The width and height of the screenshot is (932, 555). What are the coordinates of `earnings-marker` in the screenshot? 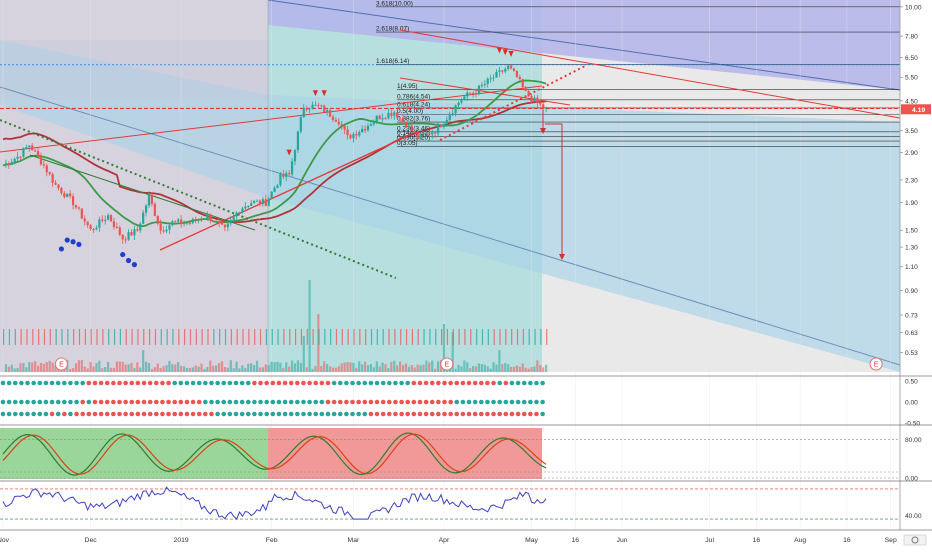 It's located at (876, 364).